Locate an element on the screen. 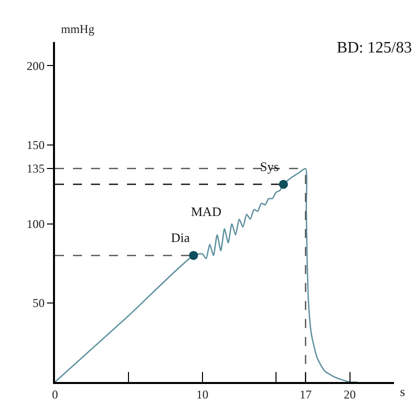 The width and height of the screenshot is (416, 412). annotation: Sys is located at coordinates (269, 166).